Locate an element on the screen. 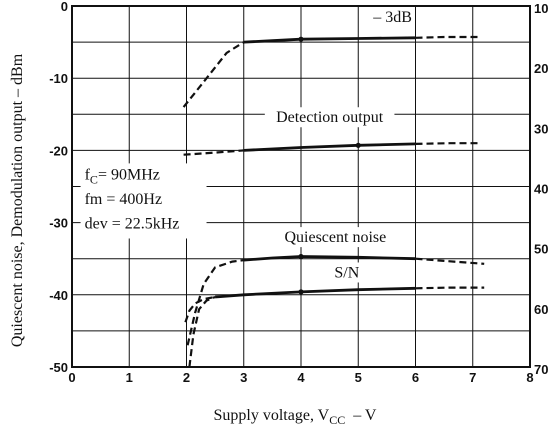 Image resolution: width=553 pixels, height=433 pixels. y-tick-label-left: -50 is located at coordinates (58, 367).